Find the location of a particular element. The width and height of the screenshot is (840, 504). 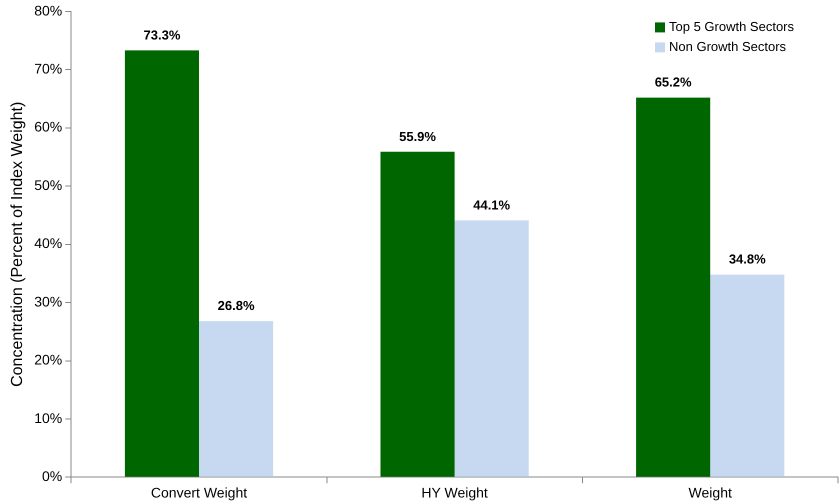

y-tick-label: 60% is located at coordinates (48, 126).